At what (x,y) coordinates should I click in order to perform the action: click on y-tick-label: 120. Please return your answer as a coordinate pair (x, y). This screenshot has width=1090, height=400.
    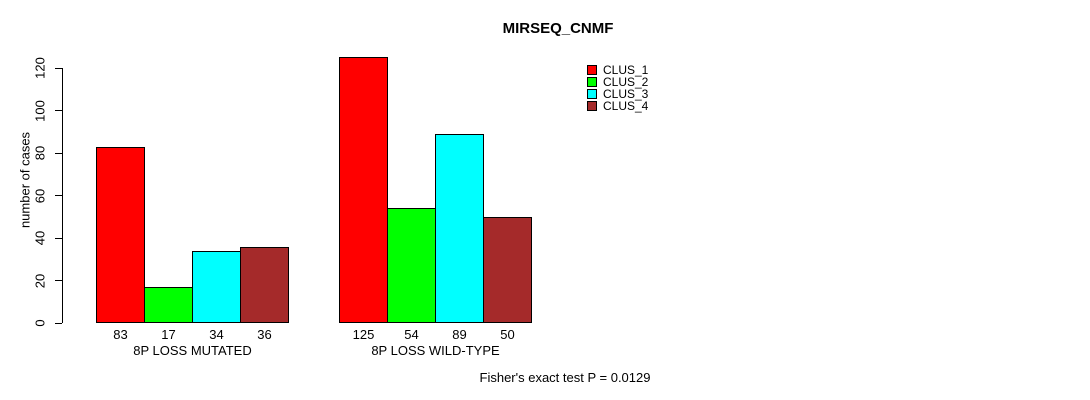
    Looking at the image, I should click on (40, 68).